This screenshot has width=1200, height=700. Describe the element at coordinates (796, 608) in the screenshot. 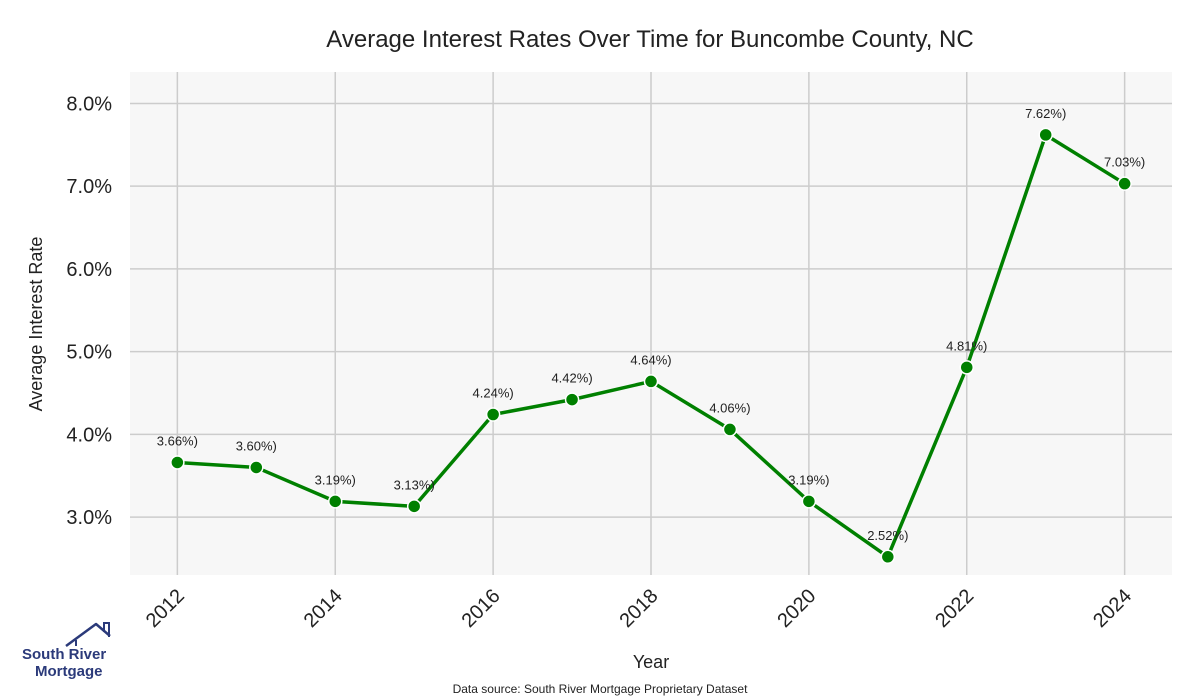

I see `x-tick-label: 2020` at that location.